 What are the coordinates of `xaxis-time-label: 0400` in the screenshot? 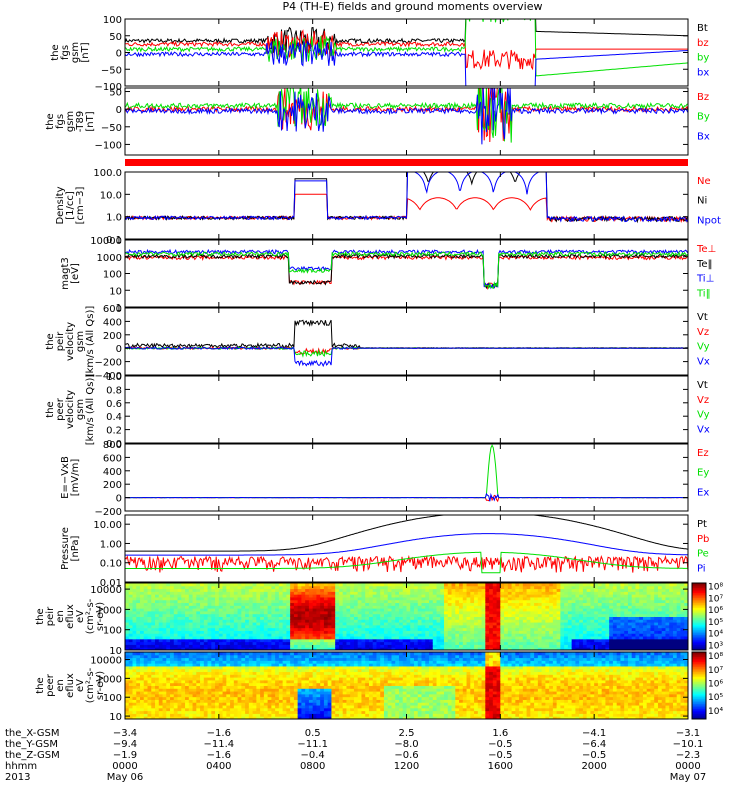 It's located at (218, 766).